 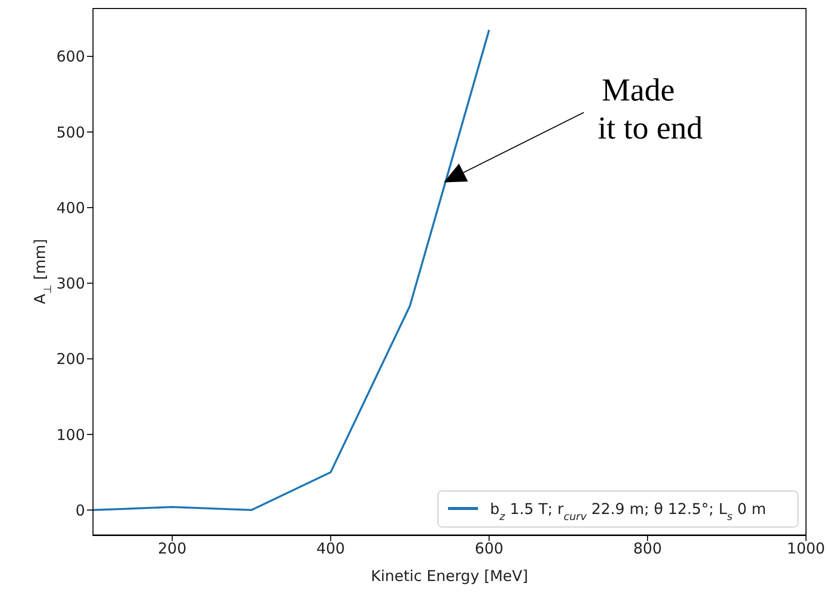 I want to click on y-tick-label: 400, so click(x=70, y=207).